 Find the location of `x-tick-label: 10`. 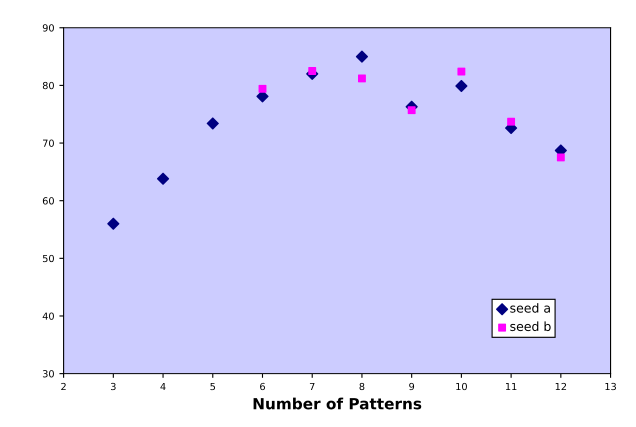

x-tick-label: 10 is located at coordinates (461, 386).